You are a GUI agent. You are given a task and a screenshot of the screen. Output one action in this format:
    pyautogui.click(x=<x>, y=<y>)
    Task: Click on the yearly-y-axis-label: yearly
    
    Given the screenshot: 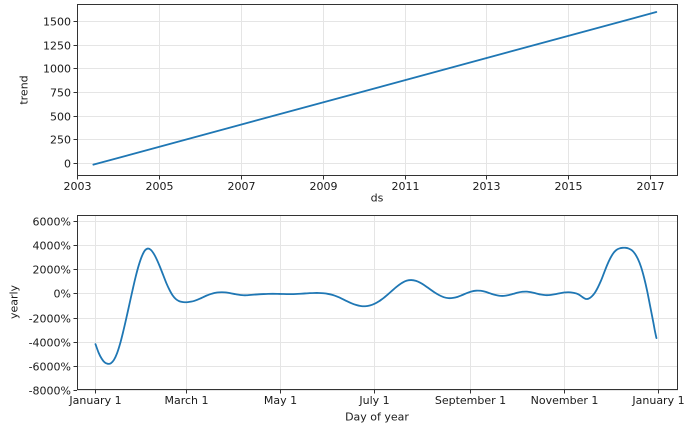 What is the action you would take?
    pyautogui.click(x=14, y=302)
    